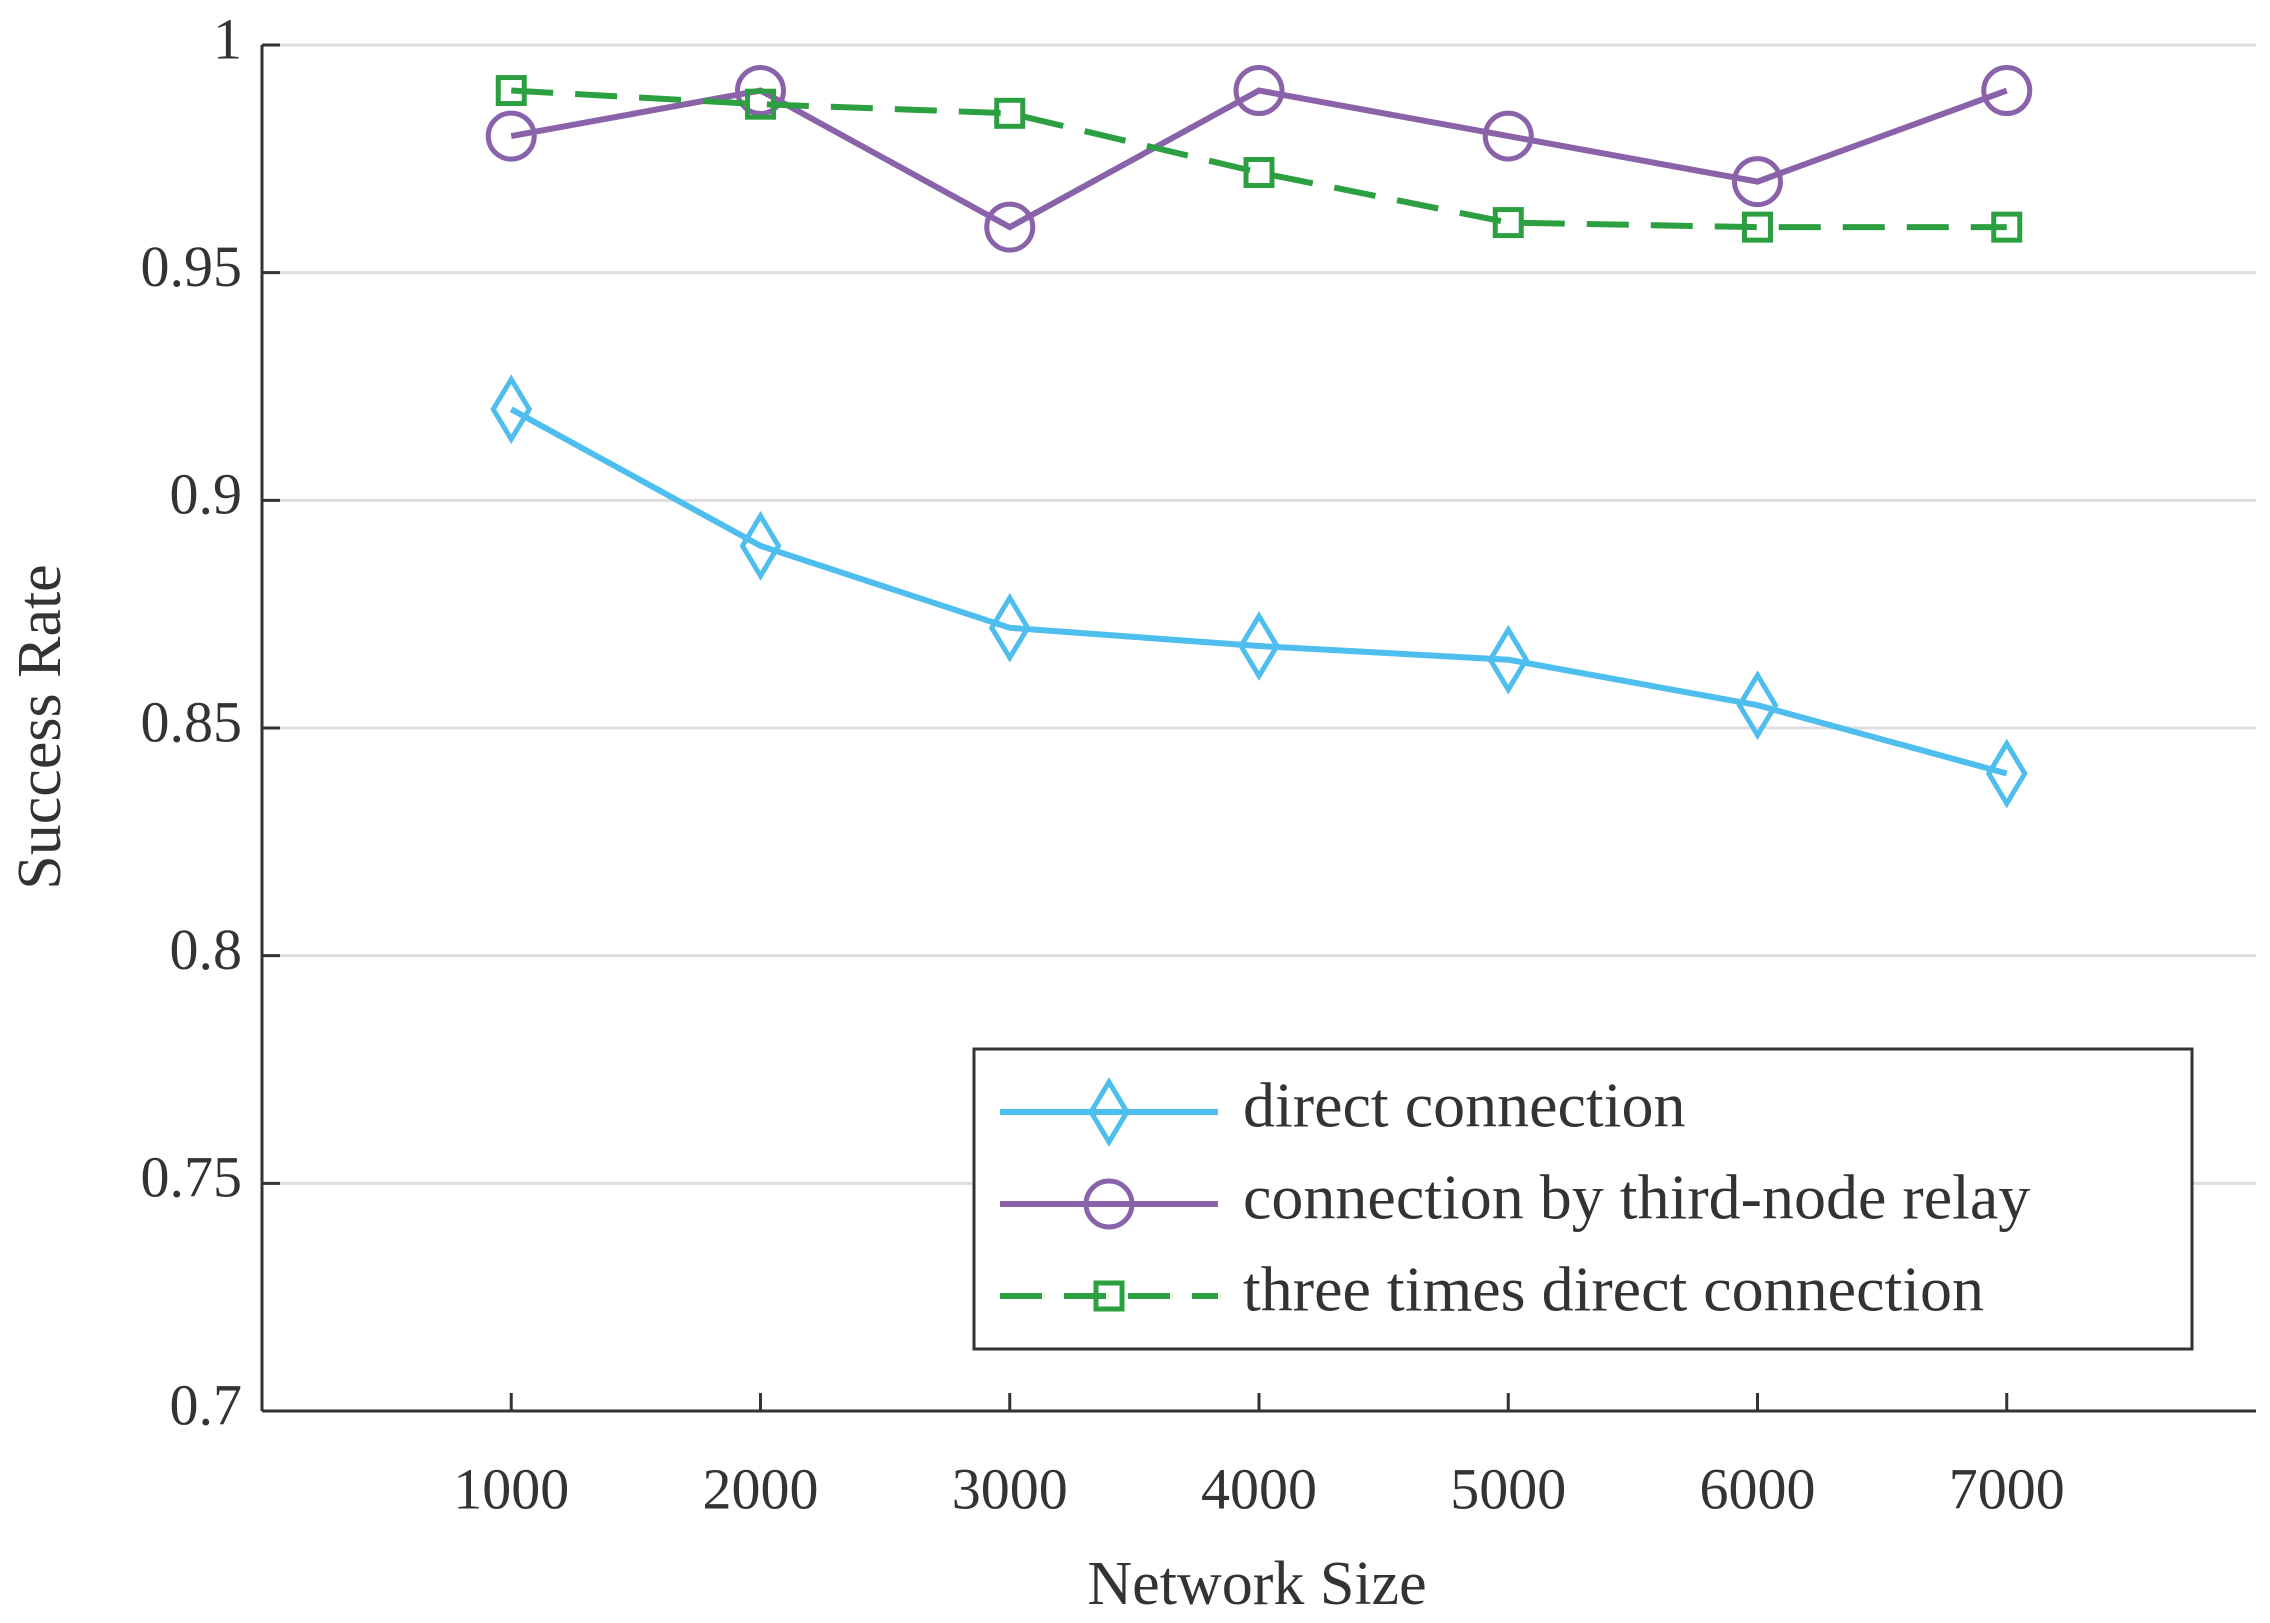 The image size is (2270, 1623). I want to click on y-tick-label: 0.7, so click(206, 1404).